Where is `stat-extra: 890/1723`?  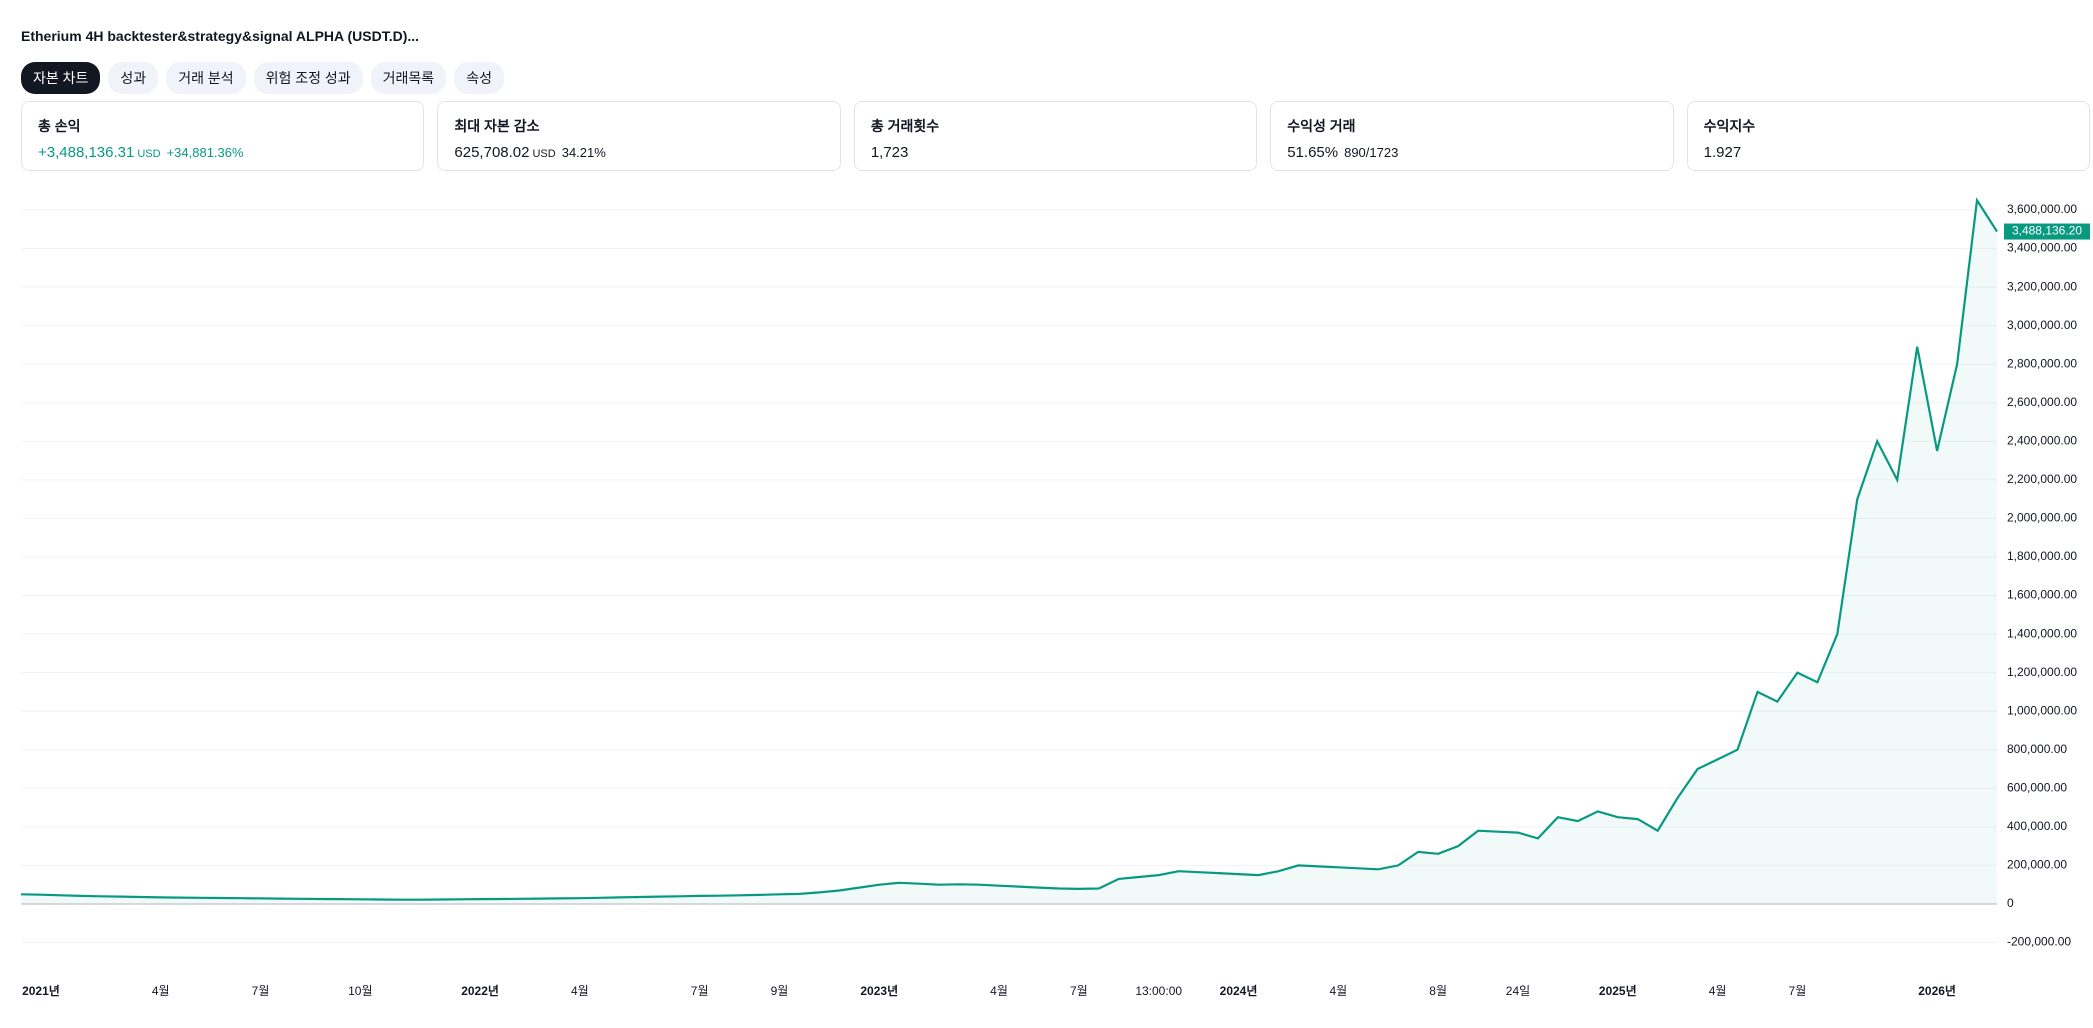
stat-extra: 890/1723 is located at coordinates (1371, 152).